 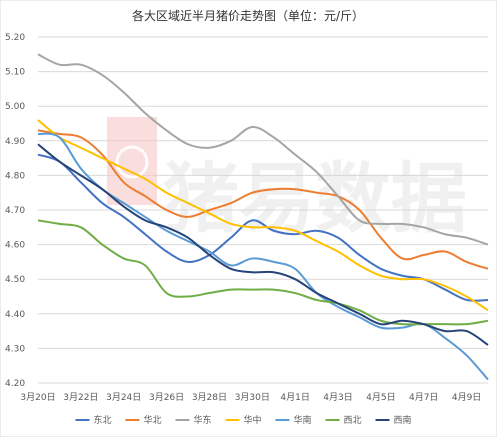 What do you see at coordinates (123, 397) in the screenshot?
I see `x-tick-label: 3月24日` at bounding box center [123, 397].